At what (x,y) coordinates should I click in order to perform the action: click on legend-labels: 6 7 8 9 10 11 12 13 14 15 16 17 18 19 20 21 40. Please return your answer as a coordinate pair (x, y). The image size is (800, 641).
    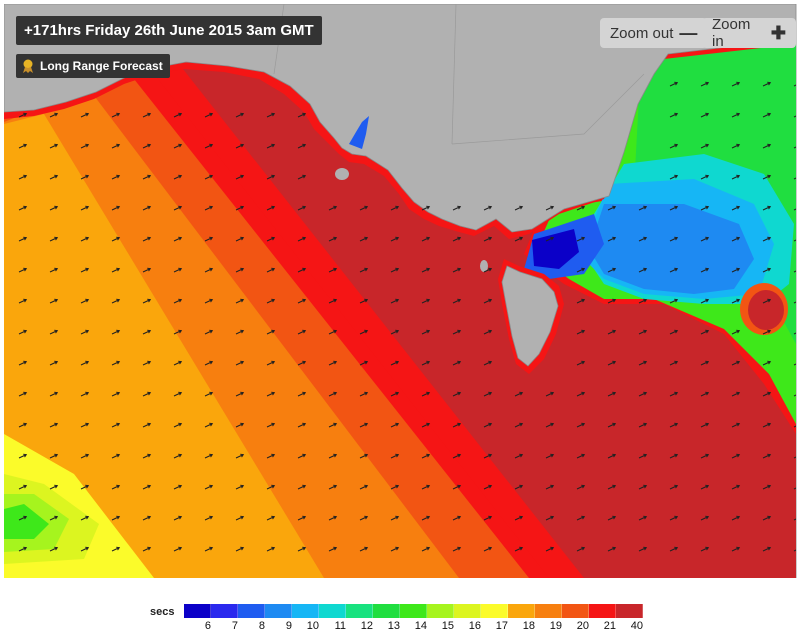
    Looking at the image, I should click on (413, 626).